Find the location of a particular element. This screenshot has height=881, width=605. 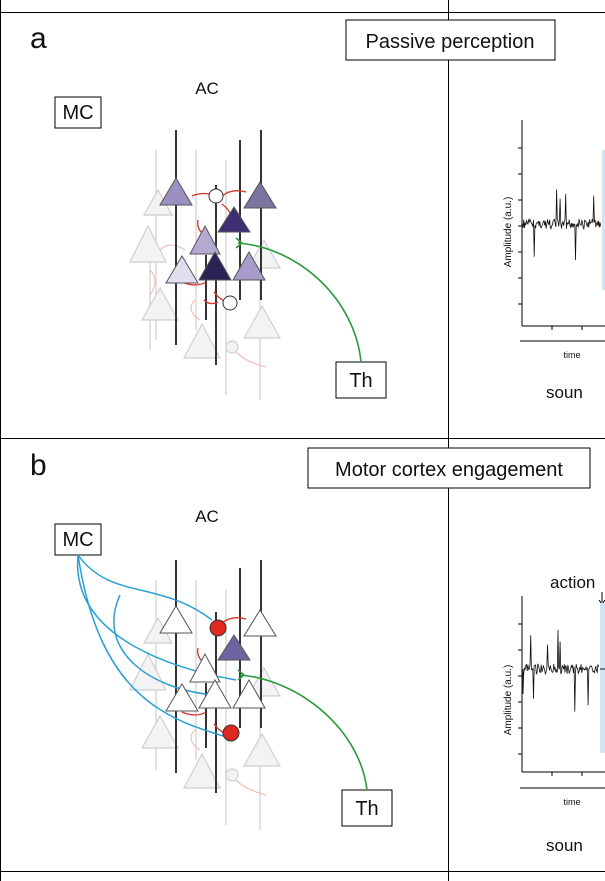

panel-b-title: Motor cortex engagement is located at coordinates (449, 470).